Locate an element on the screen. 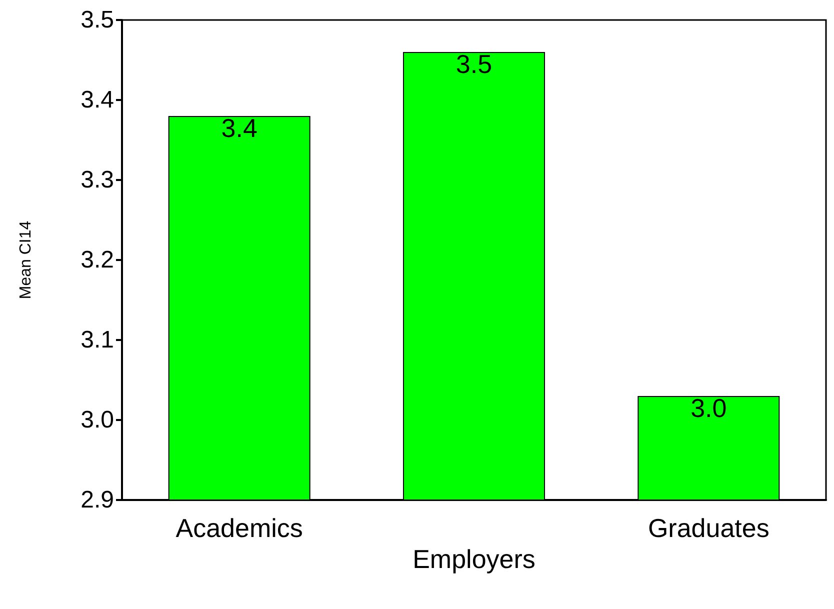 The width and height of the screenshot is (834, 609). y-tick-label: 3.0 is located at coordinates (97, 420).